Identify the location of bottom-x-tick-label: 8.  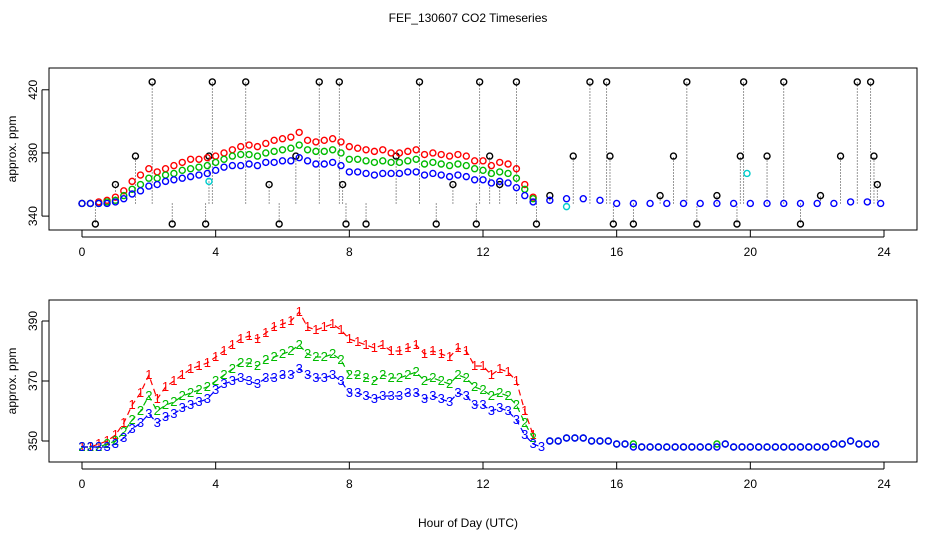
(349, 484).